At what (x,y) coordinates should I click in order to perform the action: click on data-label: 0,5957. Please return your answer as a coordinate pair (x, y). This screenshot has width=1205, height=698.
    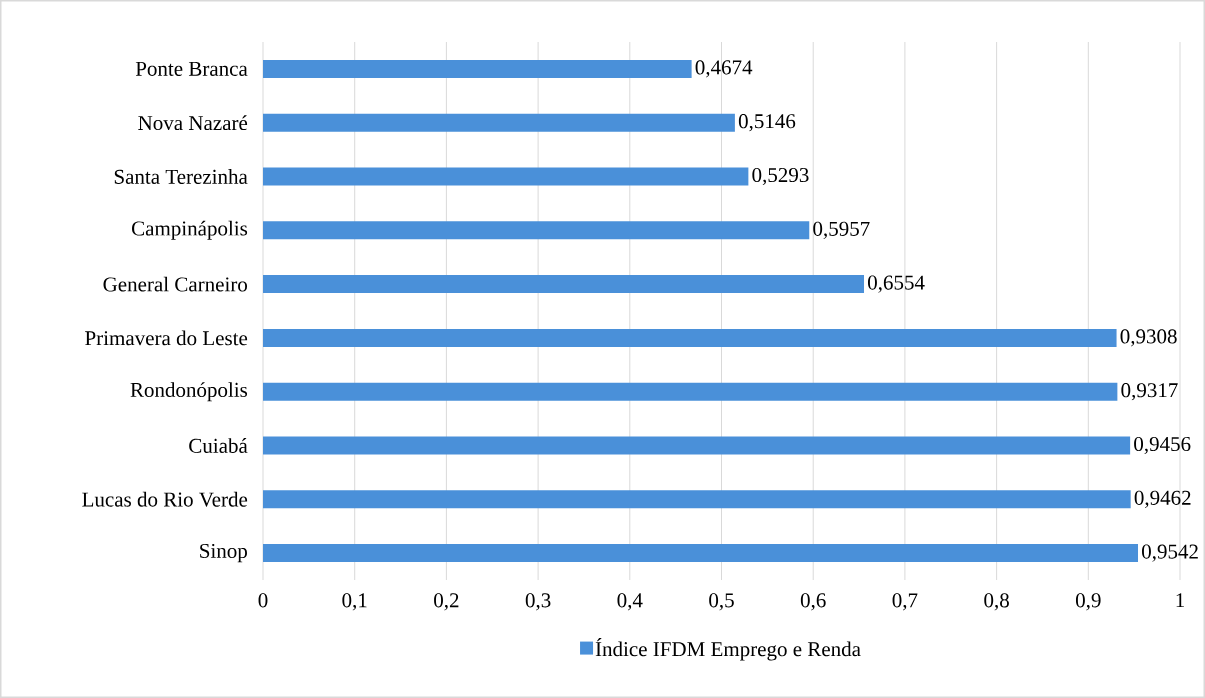
    Looking at the image, I should click on (841, 230).